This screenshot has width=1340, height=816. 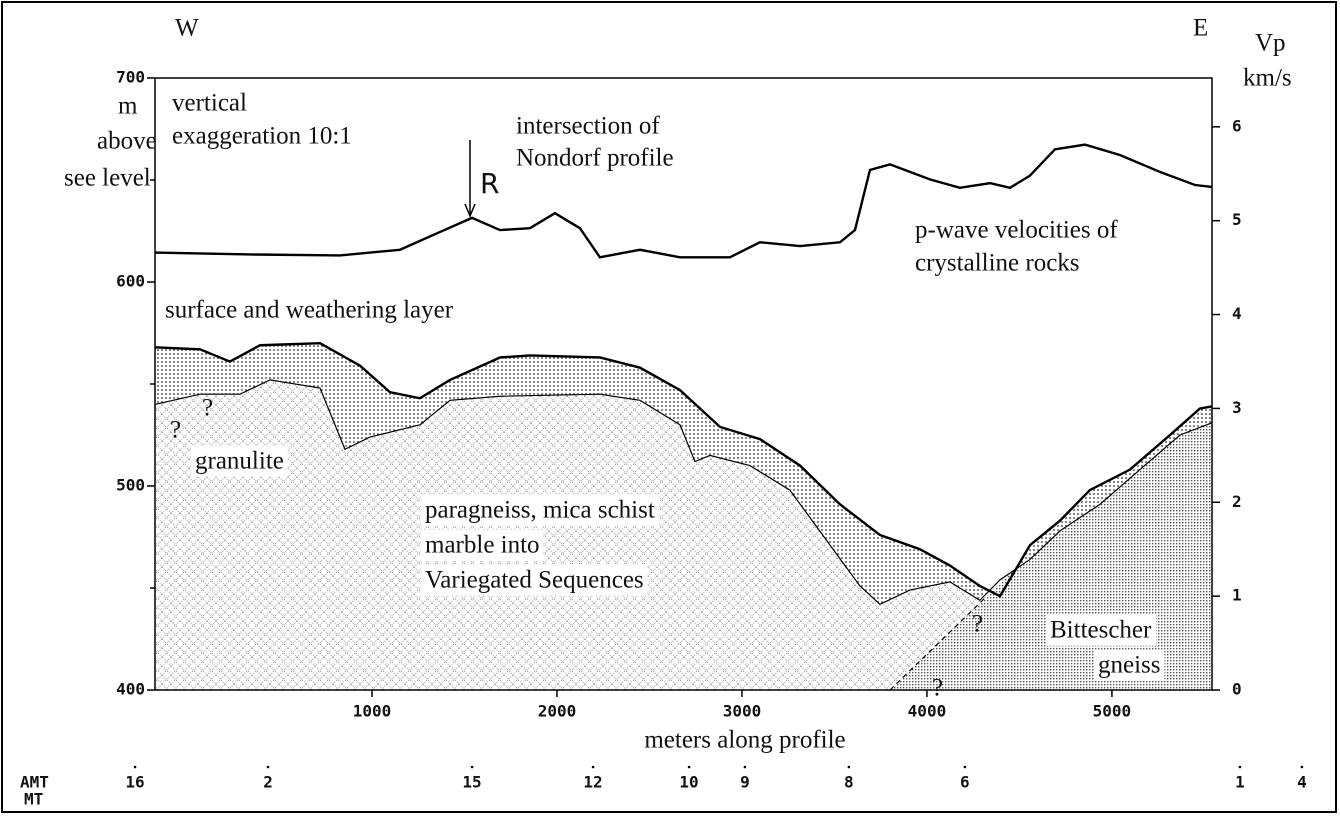 I want to click on annotation: Bittescher, so click(x=1101, y=630).